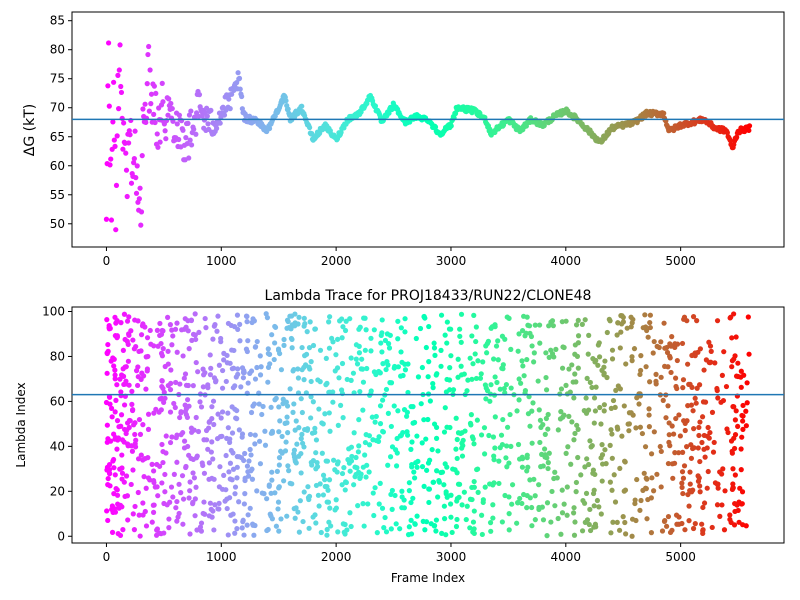 The height and width of the screenshot is (600, 800). What do you see at coordinates (221, 557) in the screenshot?
I see `lambda-x-tick-label: 1000` at bounding box center [221, 557].